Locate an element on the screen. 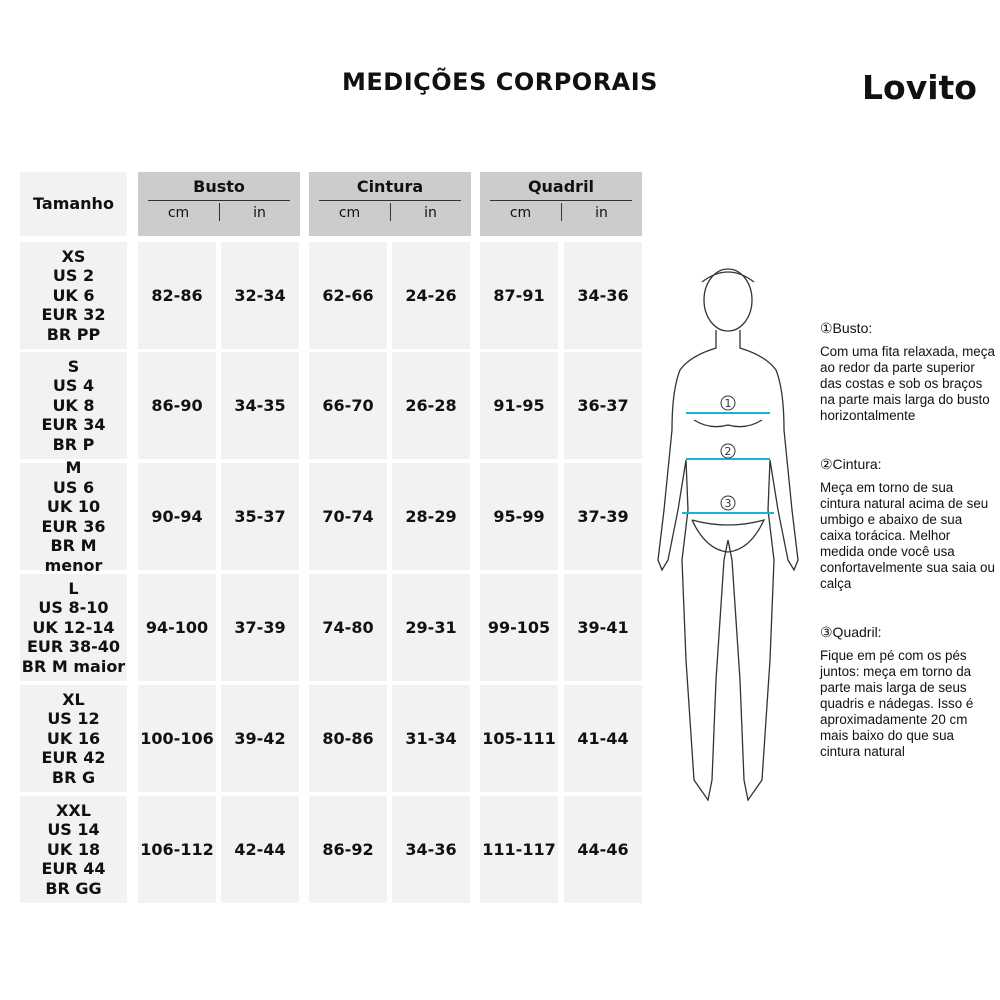 Image resolution: width=1000 pixels, height=1000 pixels. value-cell: 66-70 is located at coordinates (348, 405).